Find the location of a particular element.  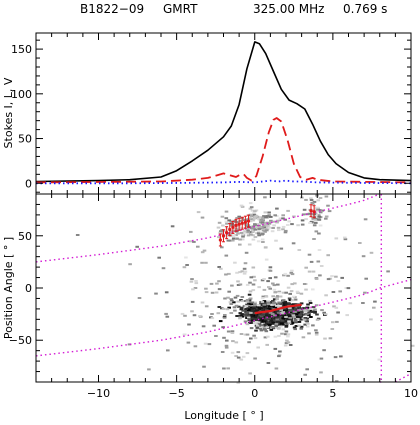

y-tick-label: −50 is located at coordinates (20, 340).